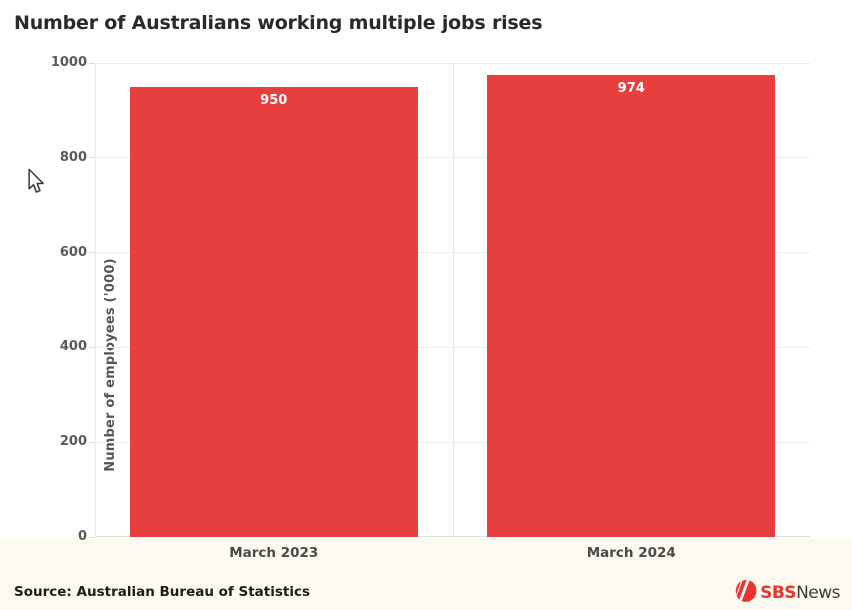 The height and width of the screenshot is (610, 852). I want to click on bar-value-label: 950, so click(274, 100).